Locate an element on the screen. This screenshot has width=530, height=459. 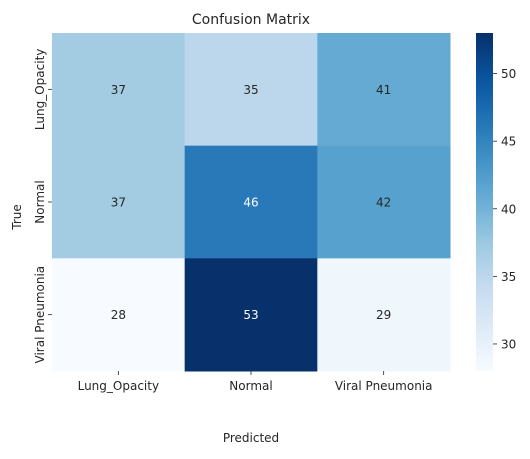
cell-value-label: 53 is located at coordinates (250, 315).